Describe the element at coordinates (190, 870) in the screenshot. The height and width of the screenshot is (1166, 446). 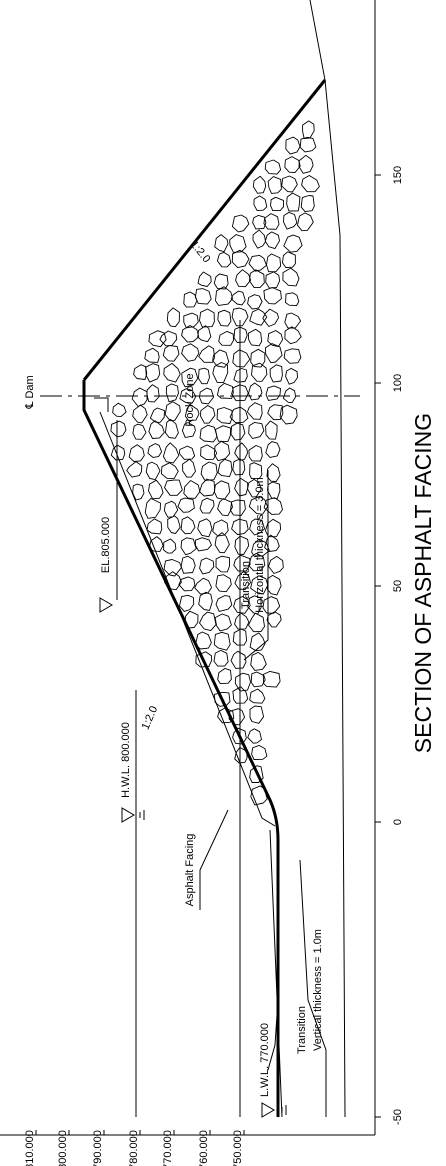
I see `asphalt-label: Asphalt Facing` at that location.